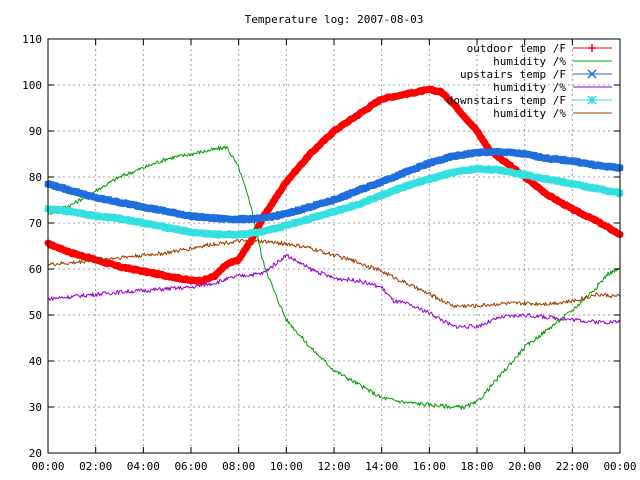 This screenshot has height=480, width=640. Describe the element at coordinates (238, 466) in the screenshot. I see `x-tick-label: 08:00` at that location.